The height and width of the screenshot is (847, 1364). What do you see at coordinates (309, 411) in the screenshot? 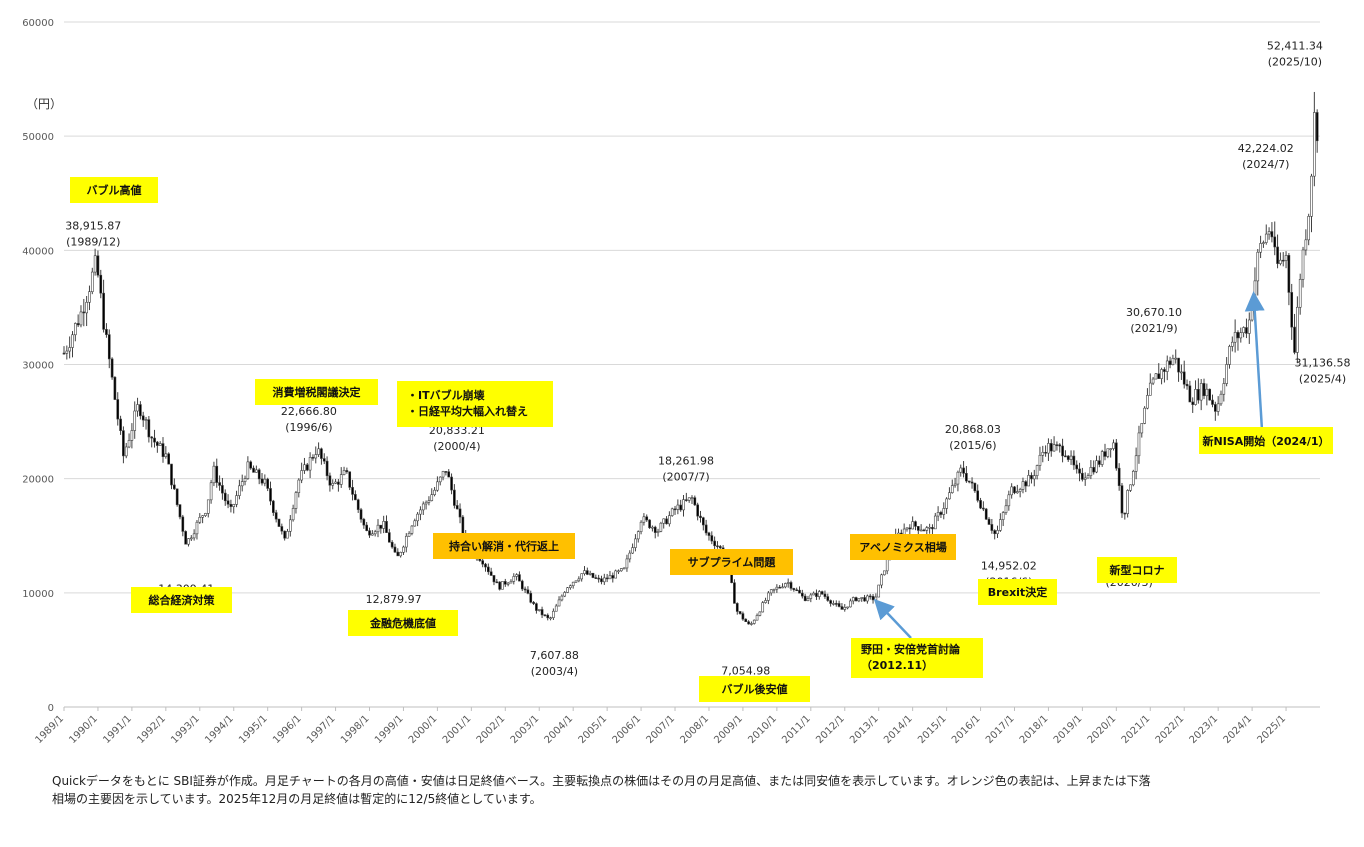
I see `value-label: 22,666.80` at bounding box center [309, 411].